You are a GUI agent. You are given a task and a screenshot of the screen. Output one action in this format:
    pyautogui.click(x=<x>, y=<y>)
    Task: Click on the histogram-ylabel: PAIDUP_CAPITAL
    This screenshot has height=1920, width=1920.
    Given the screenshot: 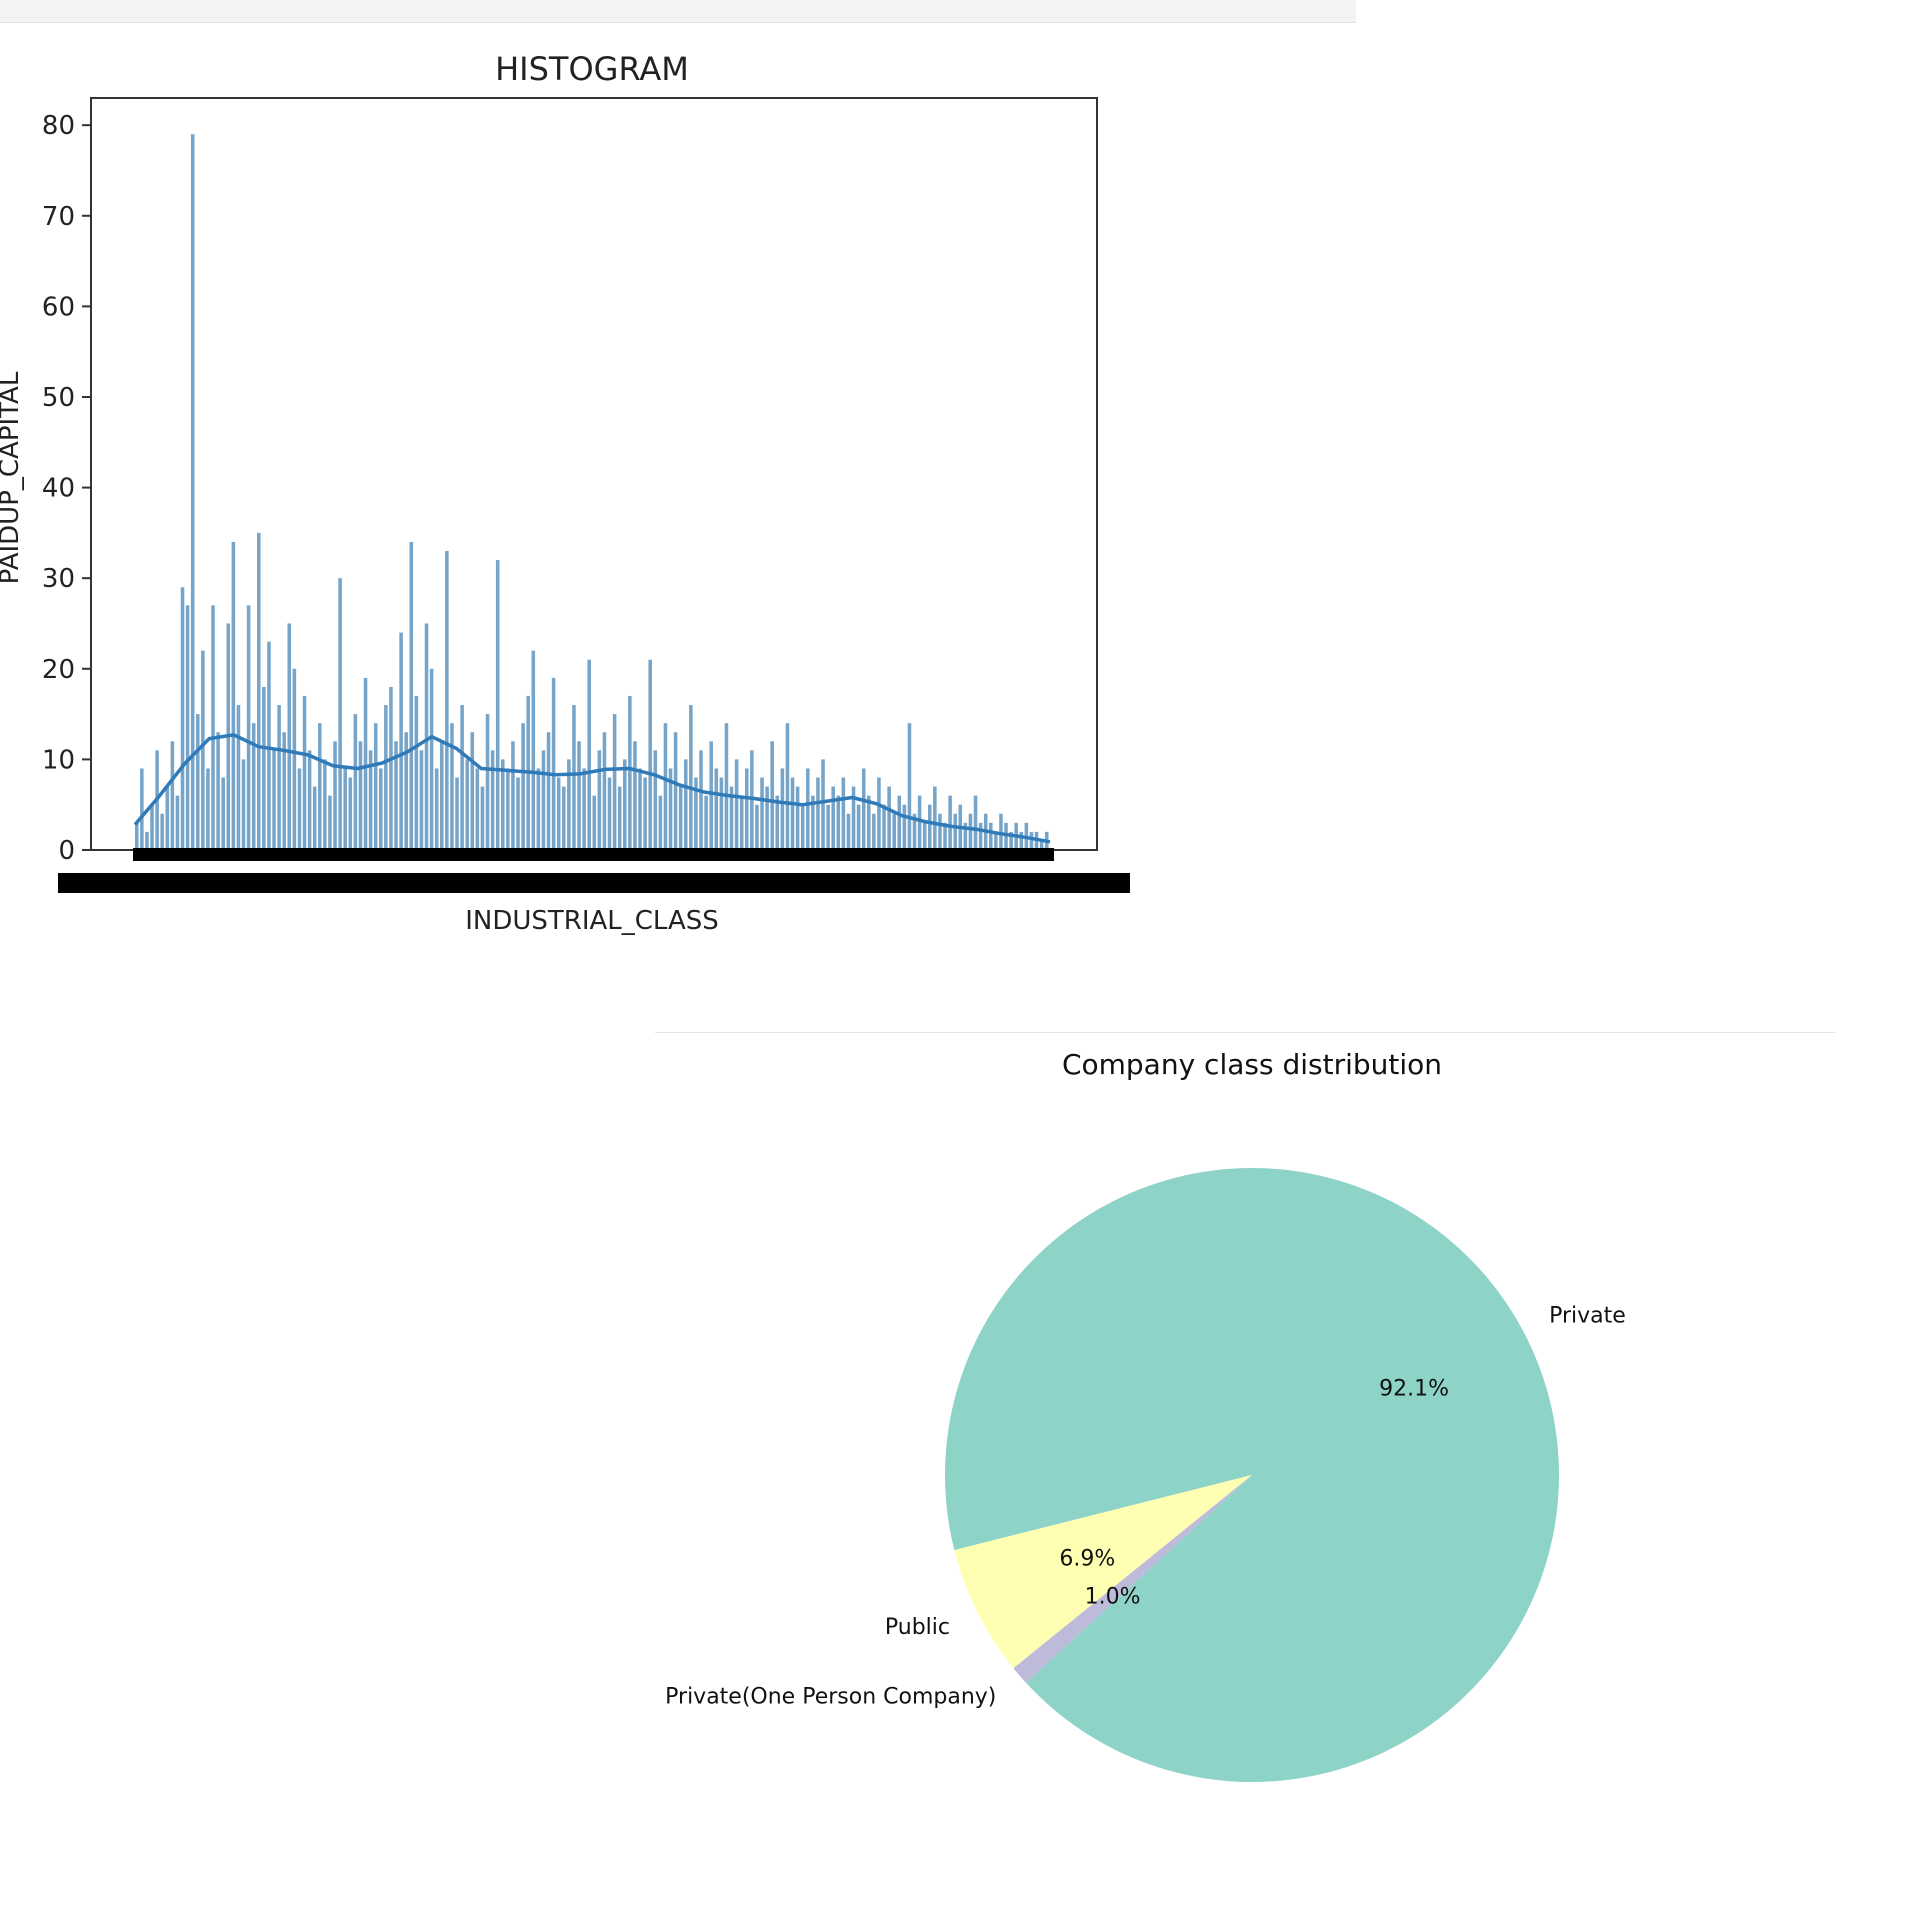 What is the action you would take?
    pyautogui.click(x=12, y=477)
    